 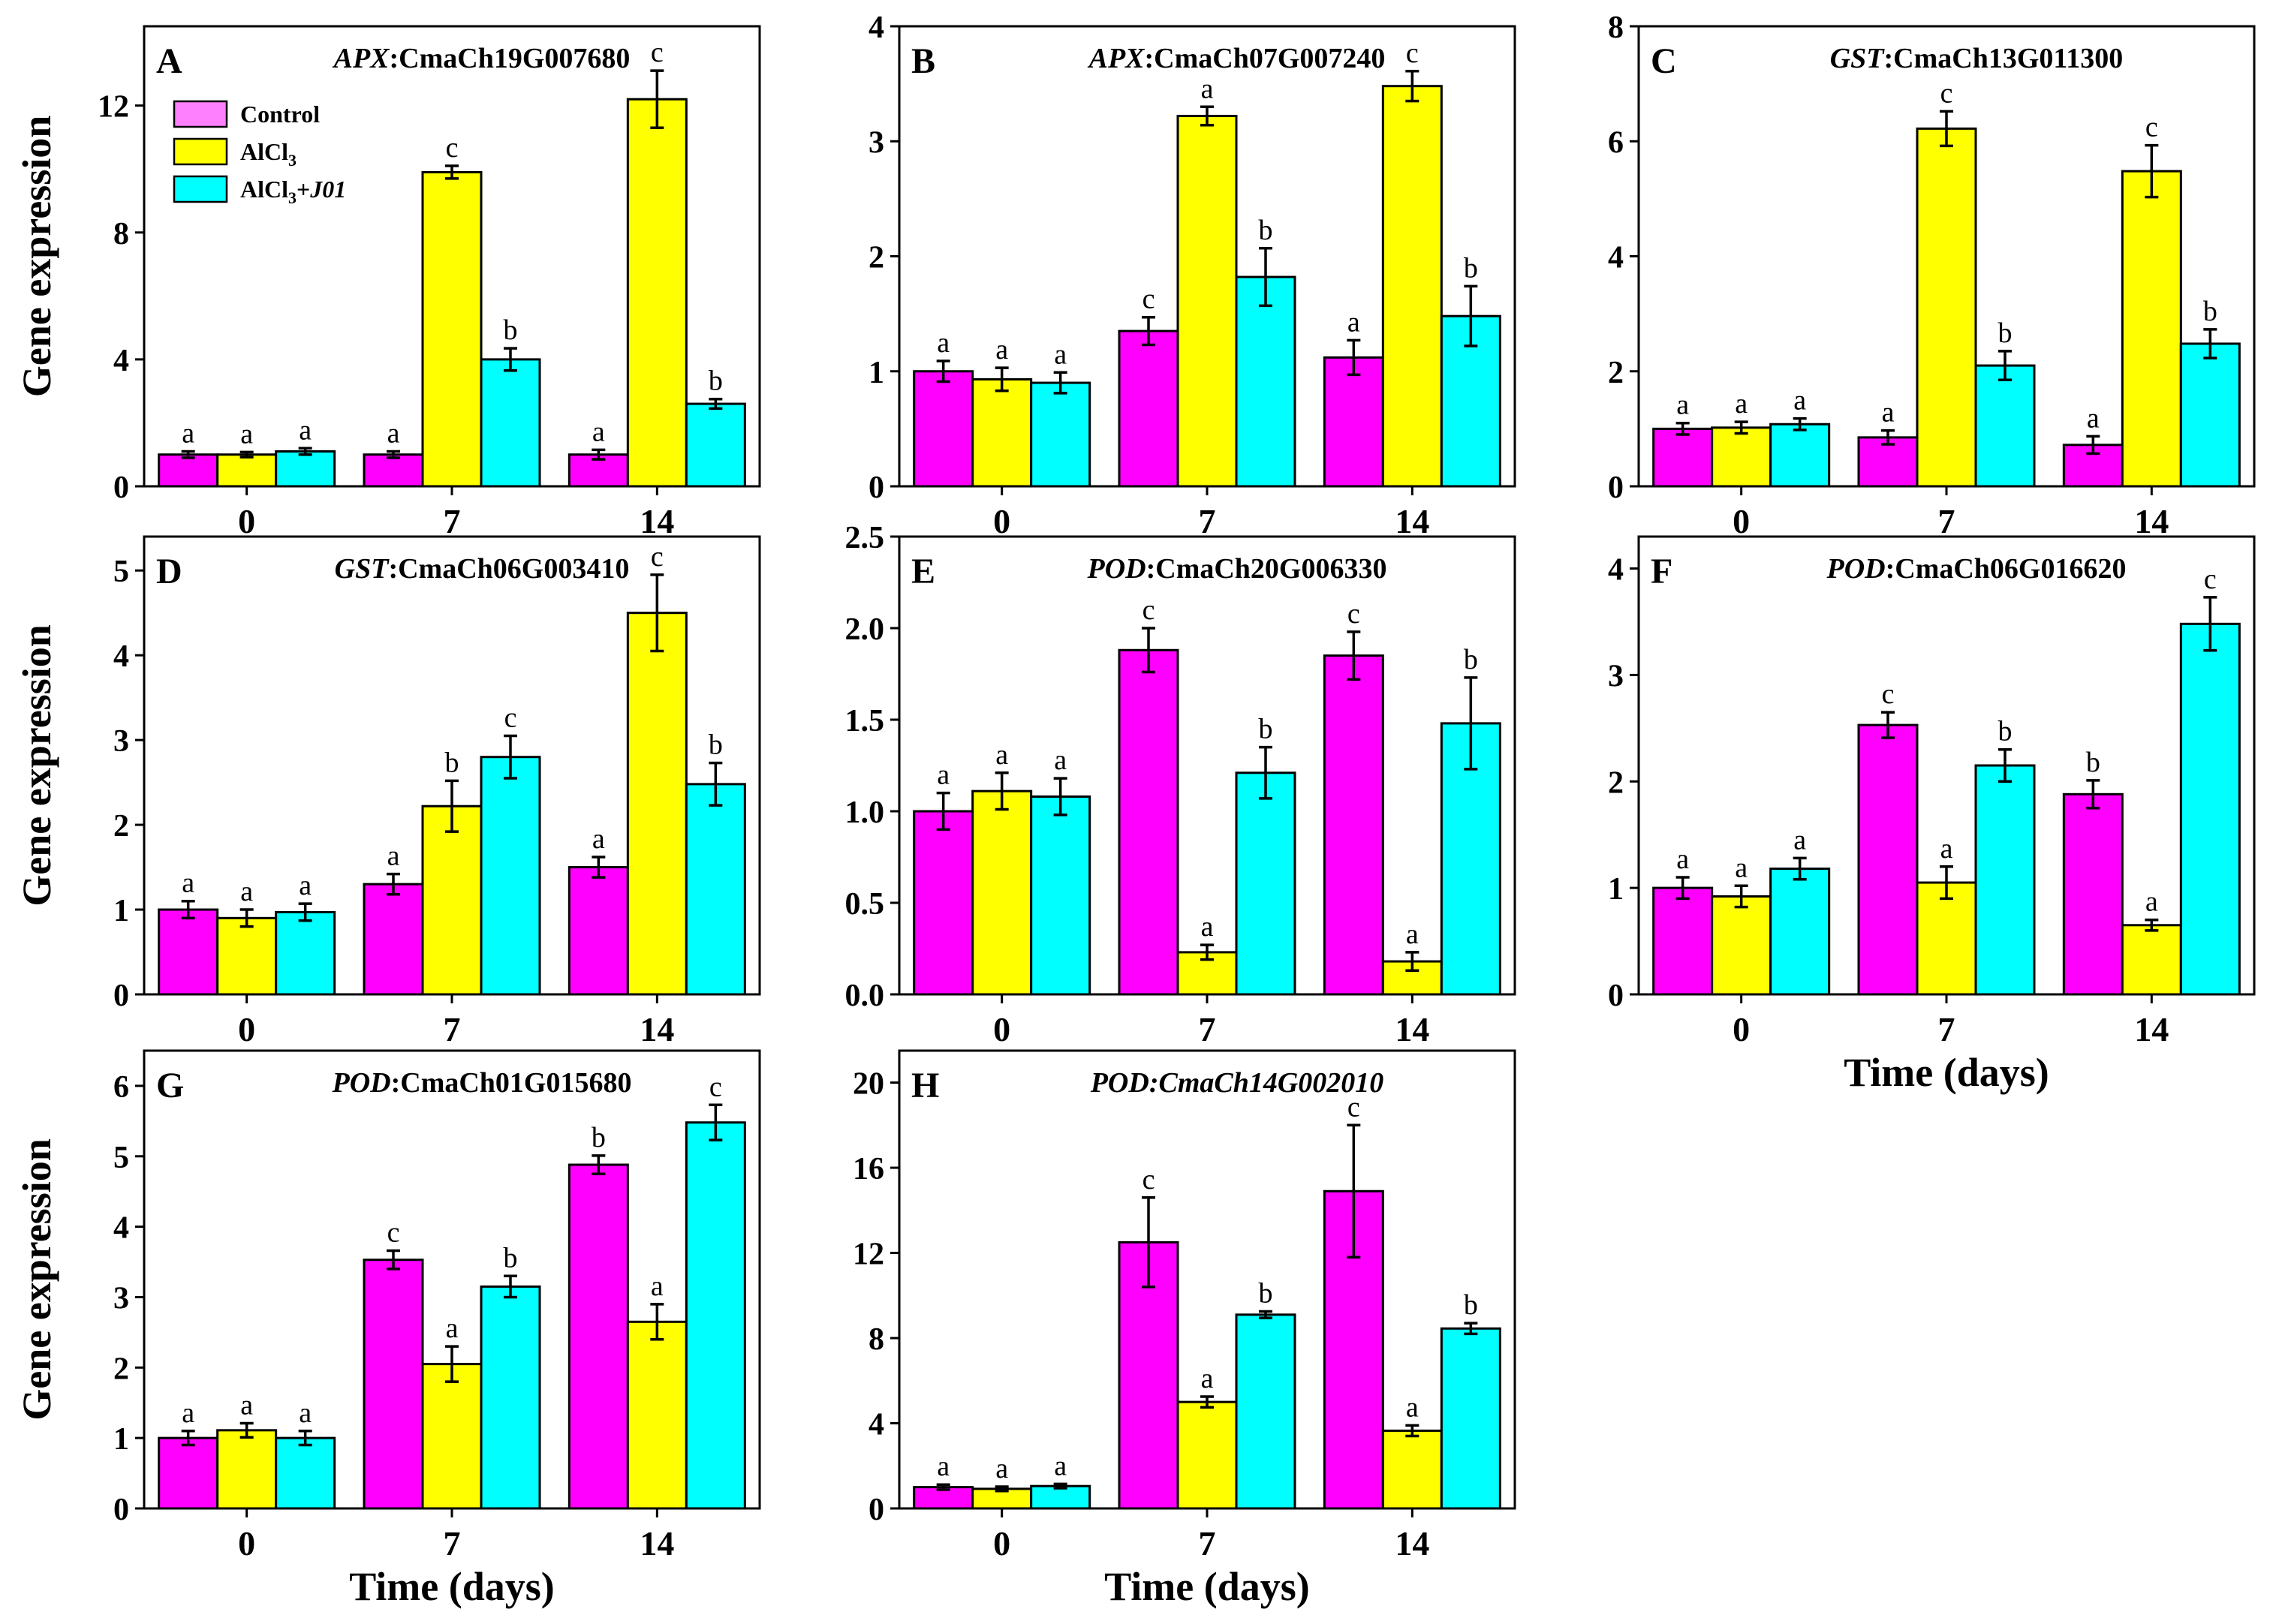 I want to click on y-tick-label: 0.0, so click(x=865, y=996).